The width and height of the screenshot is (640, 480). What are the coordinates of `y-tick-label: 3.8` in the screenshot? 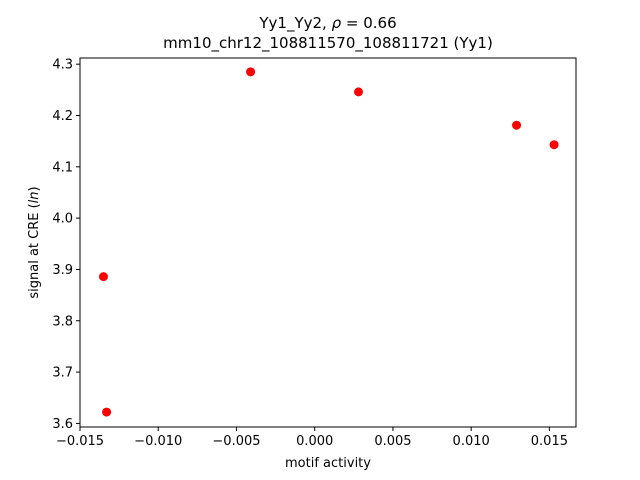 It's located at (62, 321).